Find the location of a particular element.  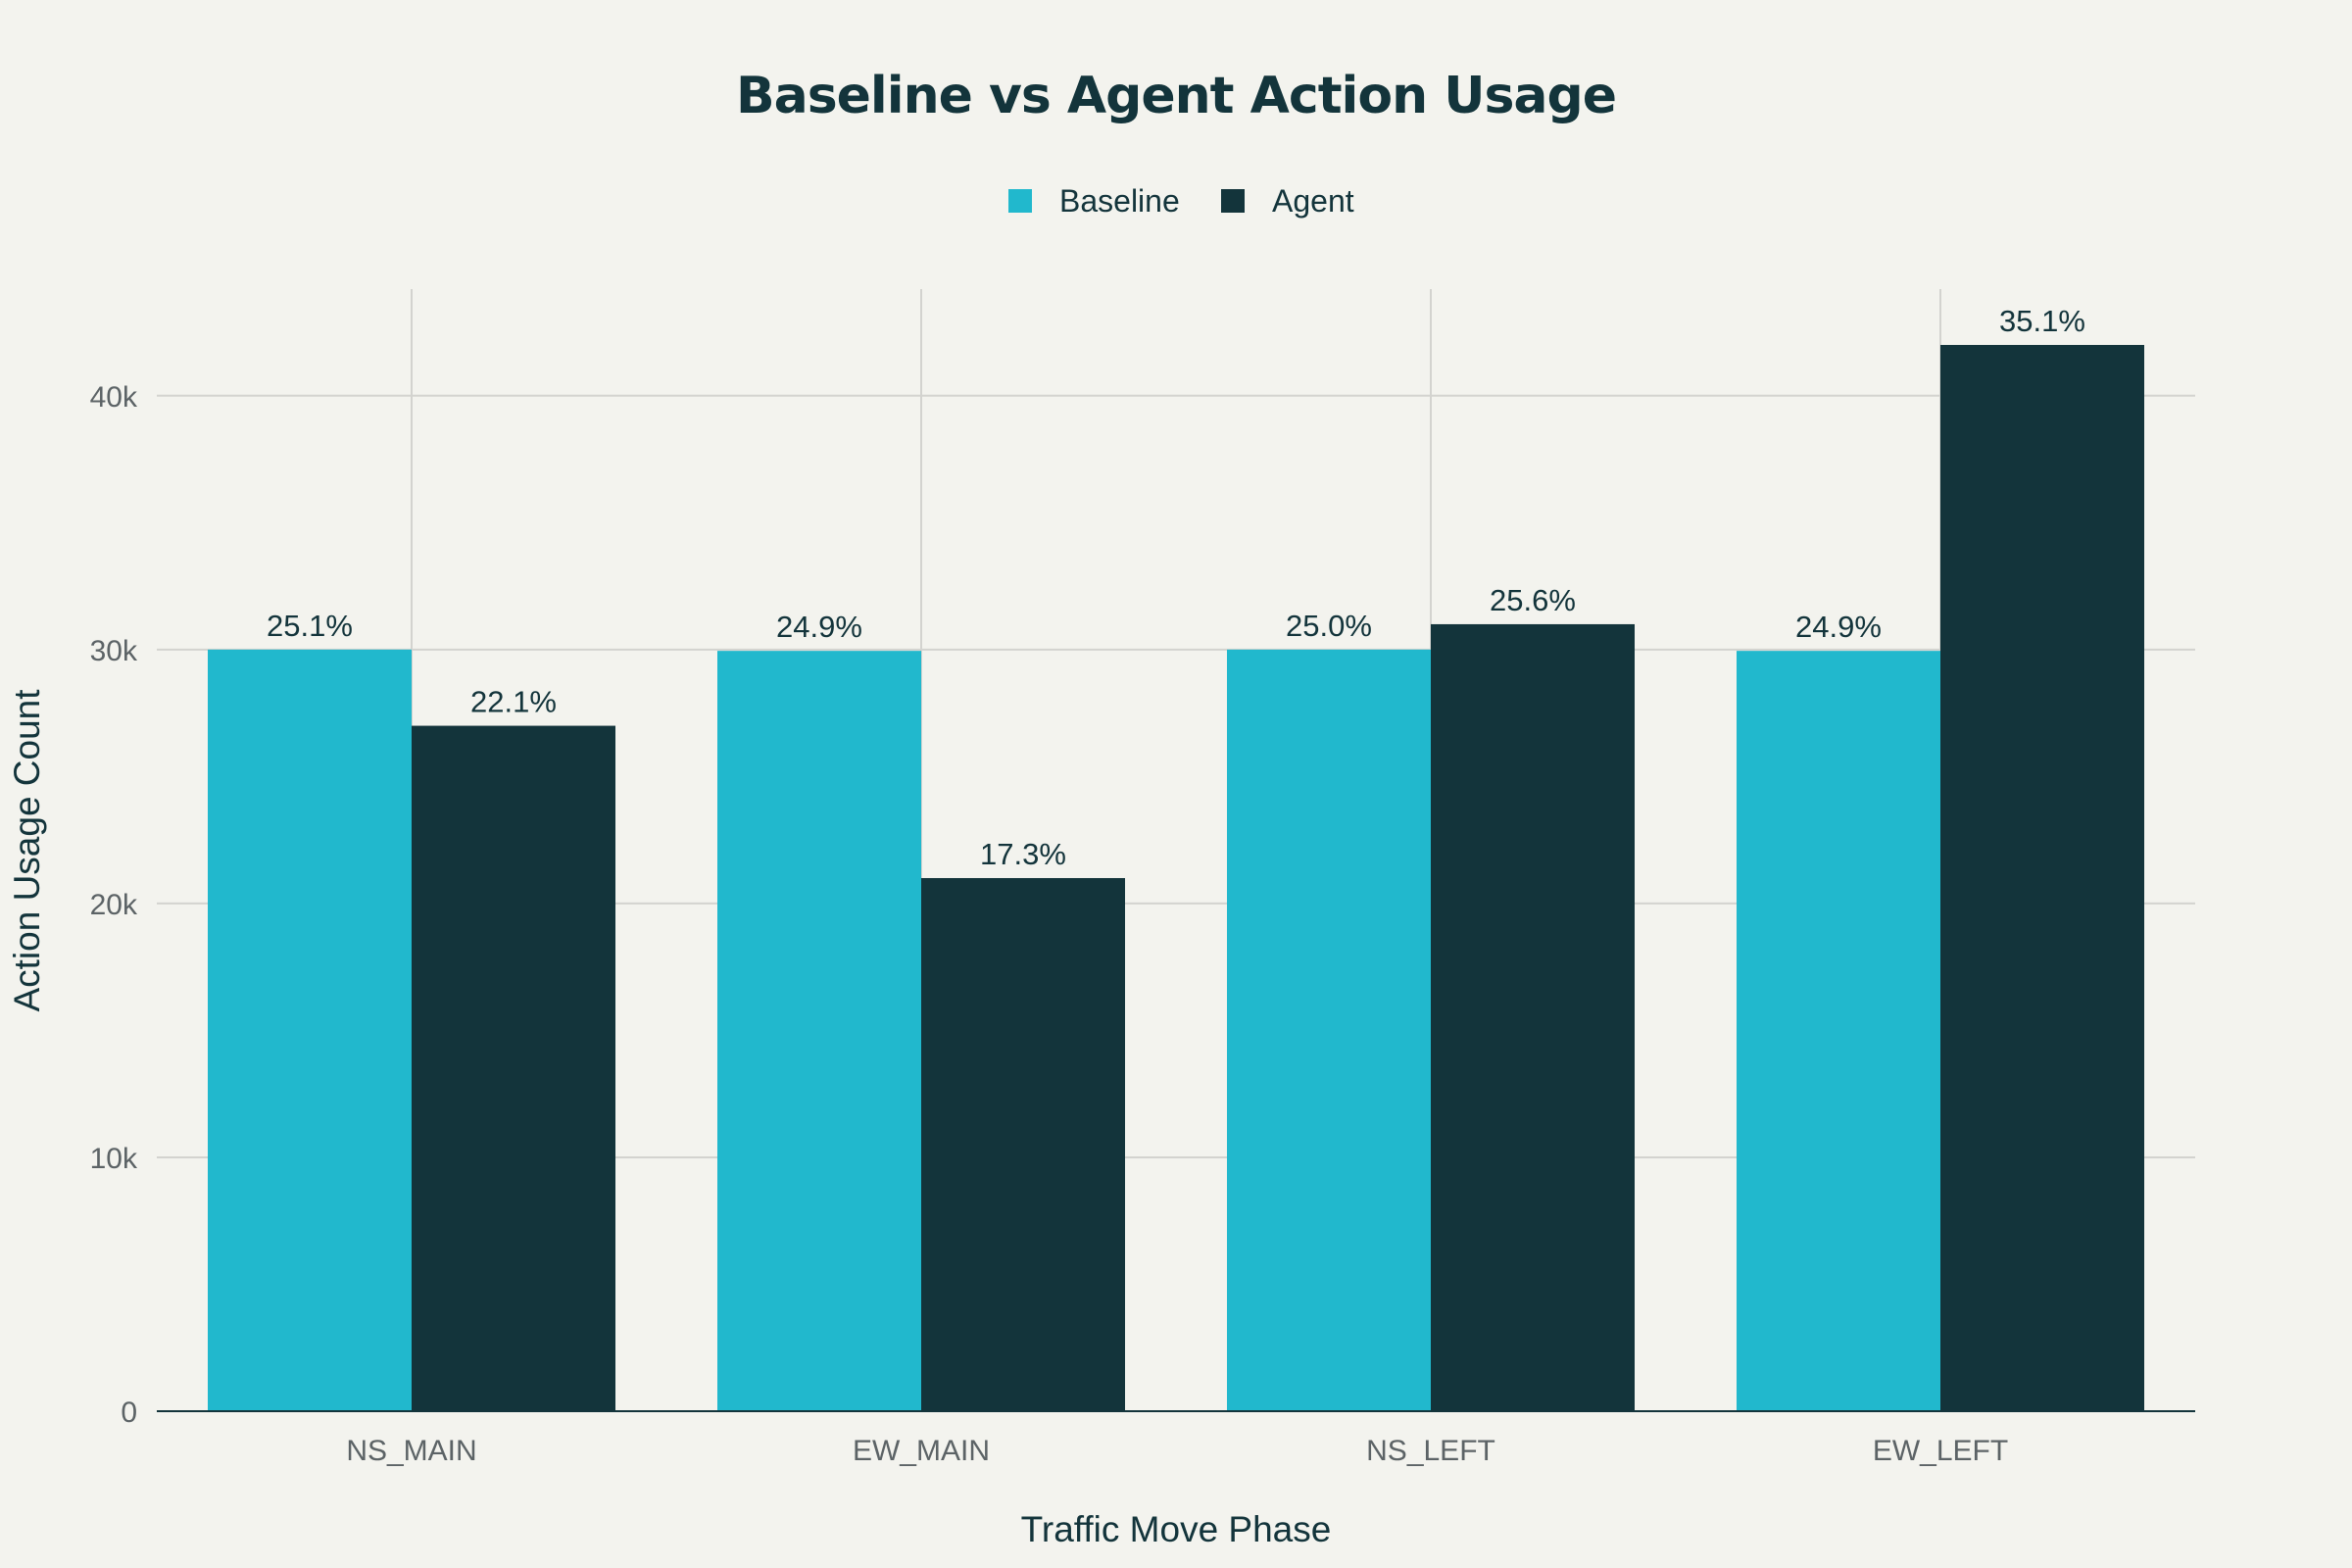

bar-agent-ew_left is located at coordinates (2042, 877).